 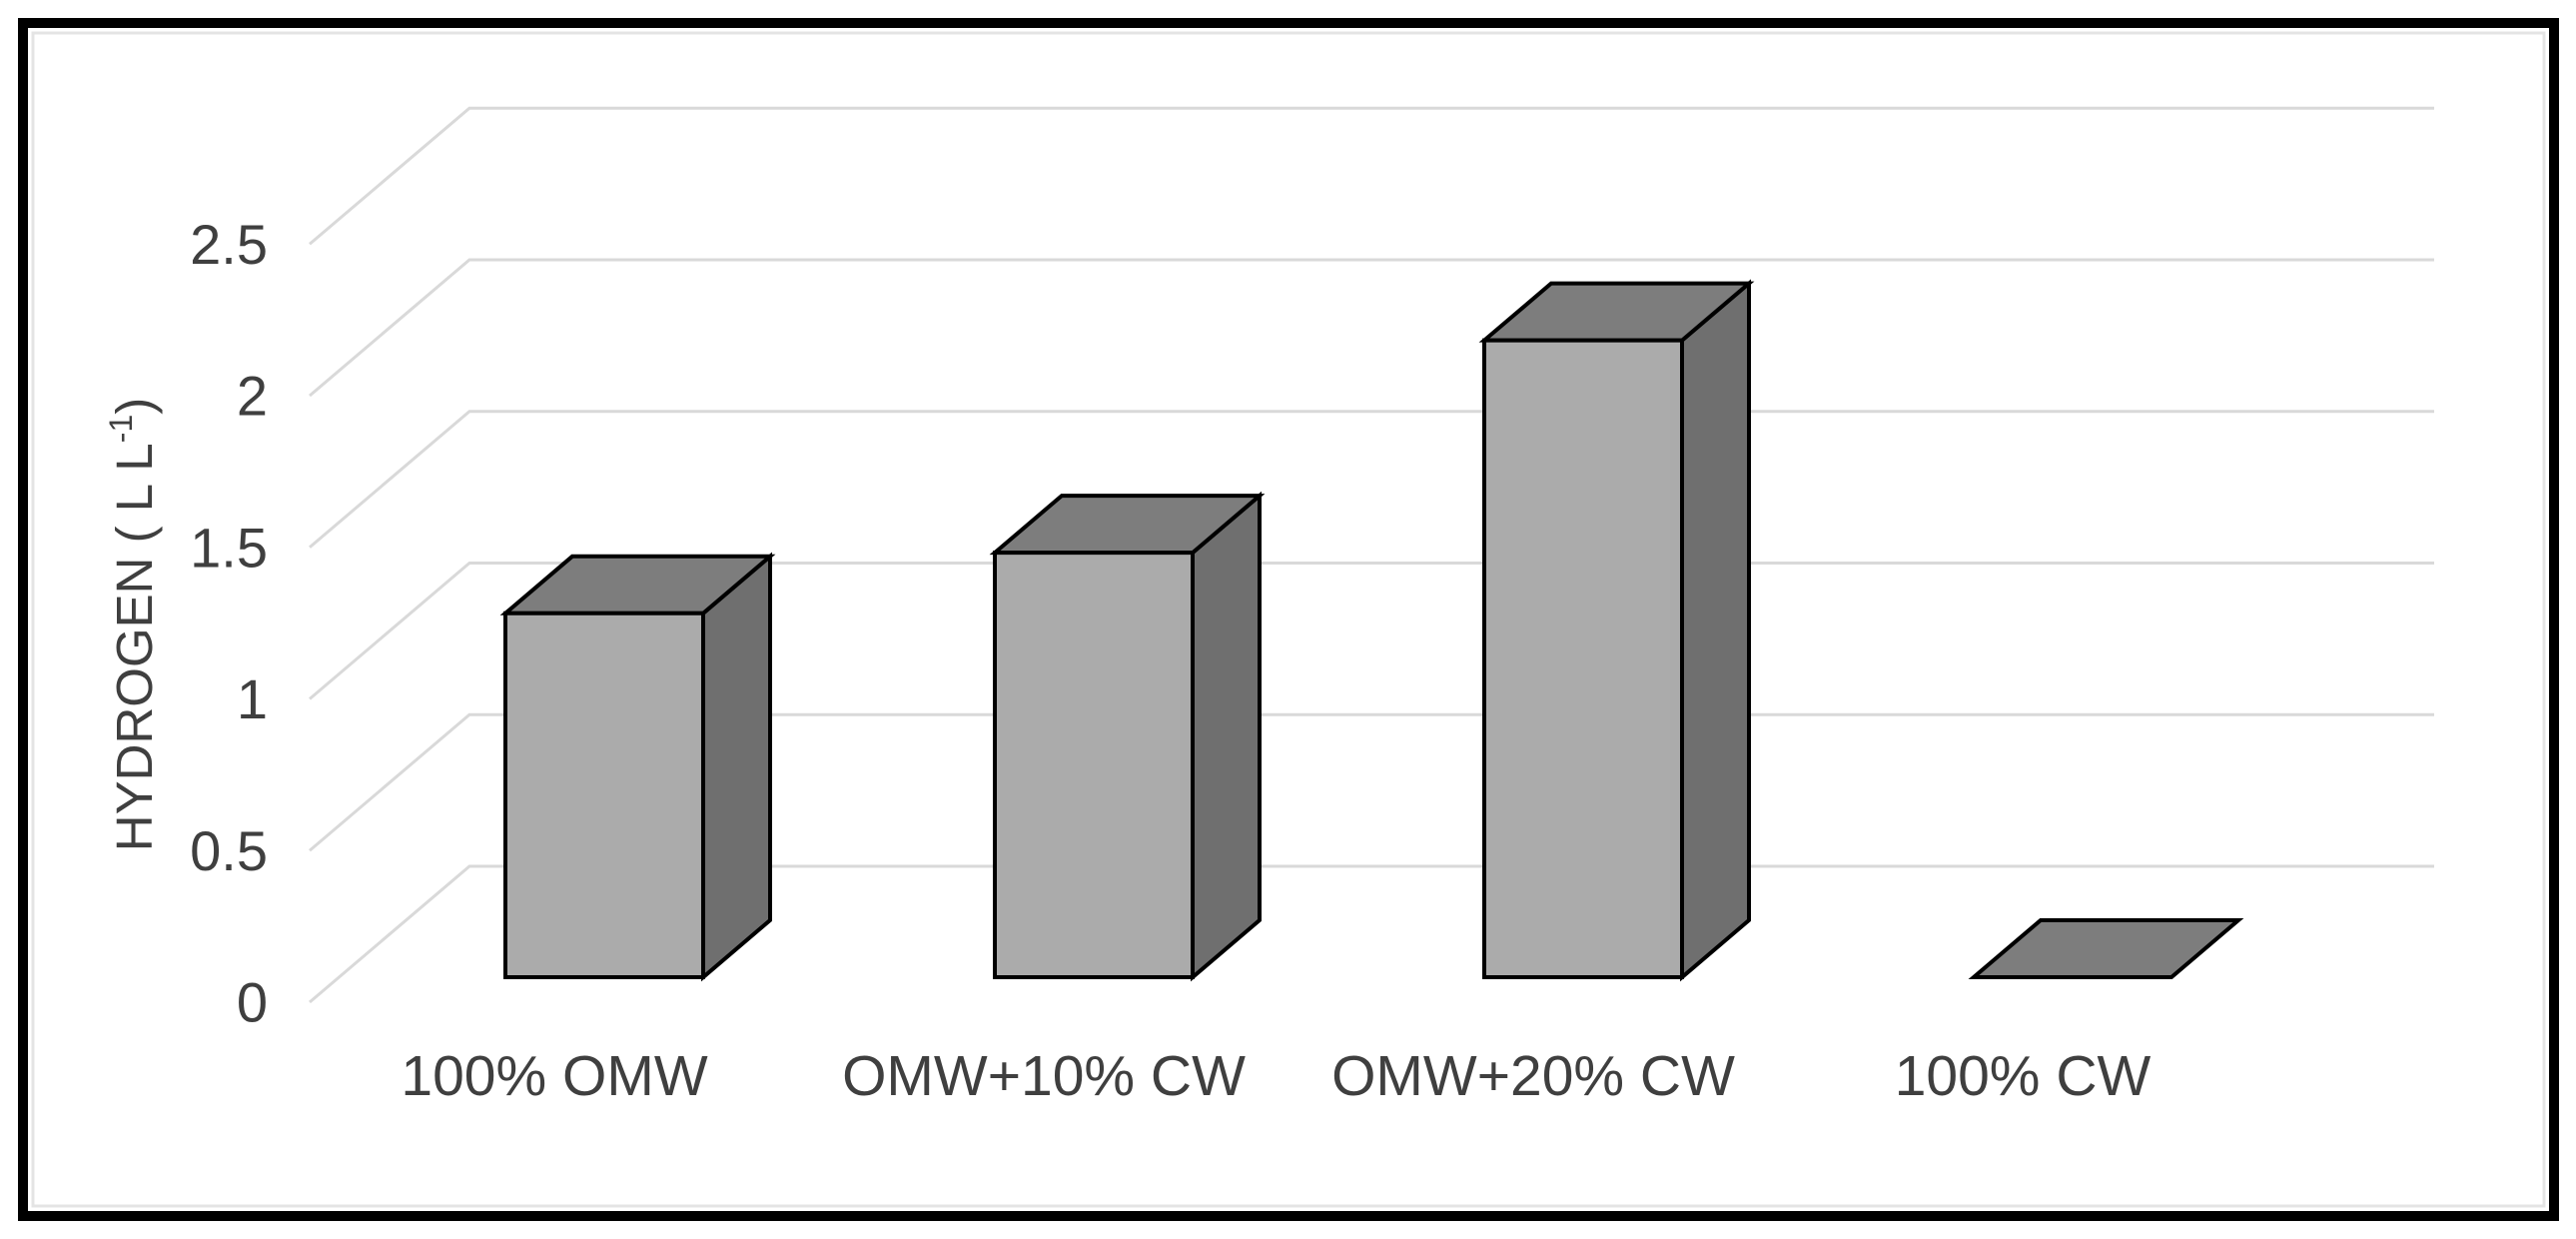 I want to click on y-tick-label: 2, so click(x=253, y=396).